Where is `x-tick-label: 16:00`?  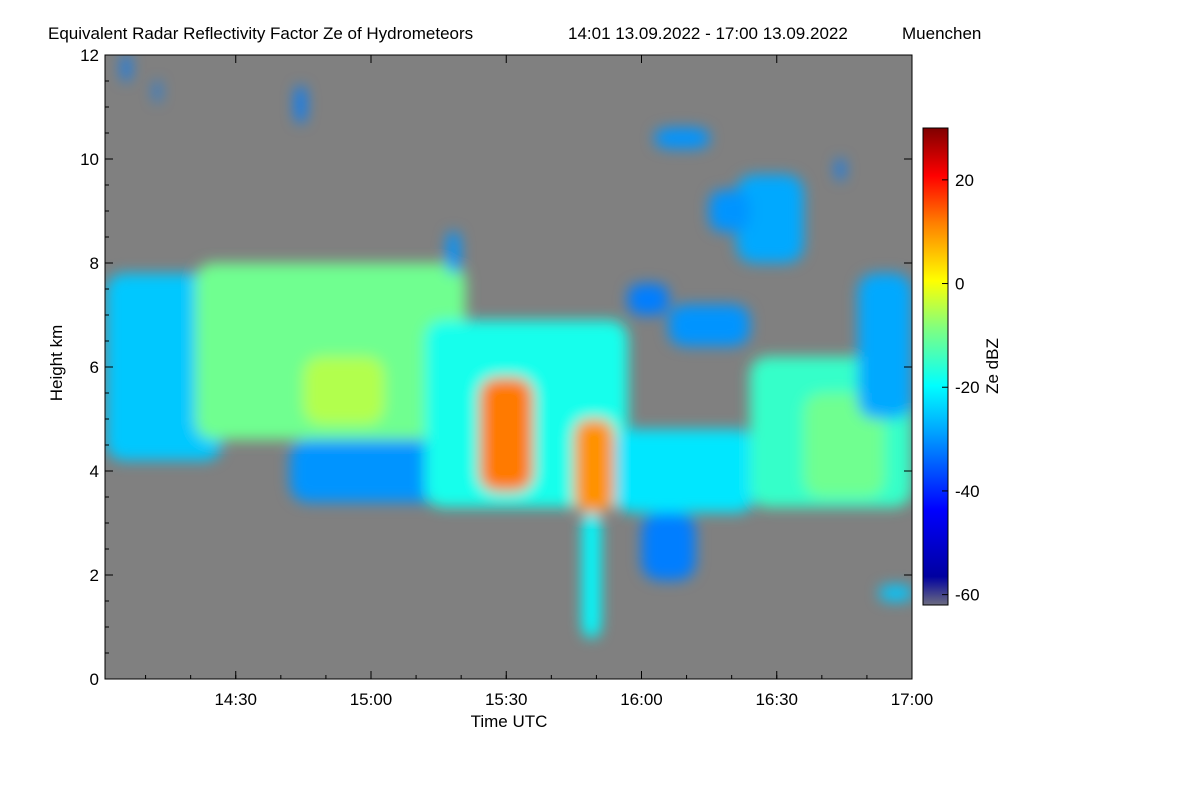 x-tick-label: 16:00 is located at coordinates (641, 699).